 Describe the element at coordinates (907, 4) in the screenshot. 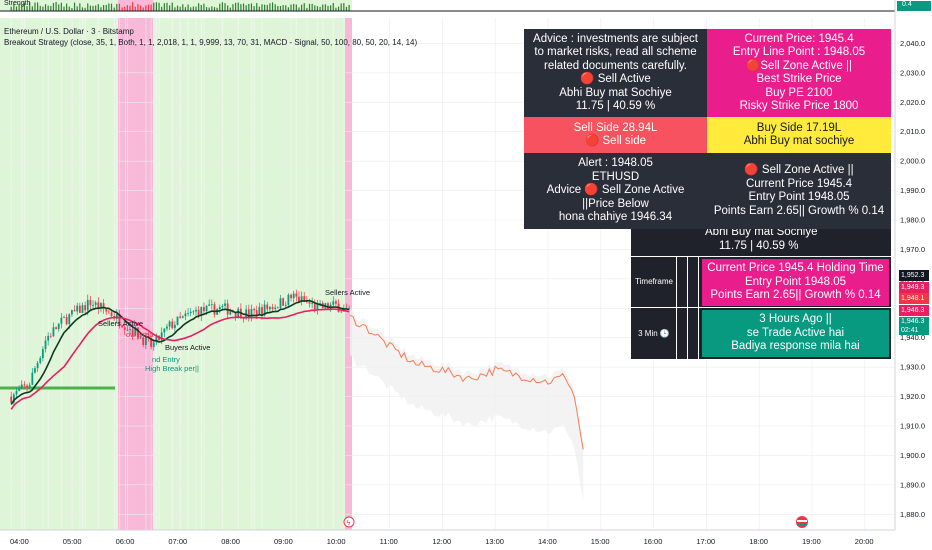

I see `subpane-value: 0.4` at that location.